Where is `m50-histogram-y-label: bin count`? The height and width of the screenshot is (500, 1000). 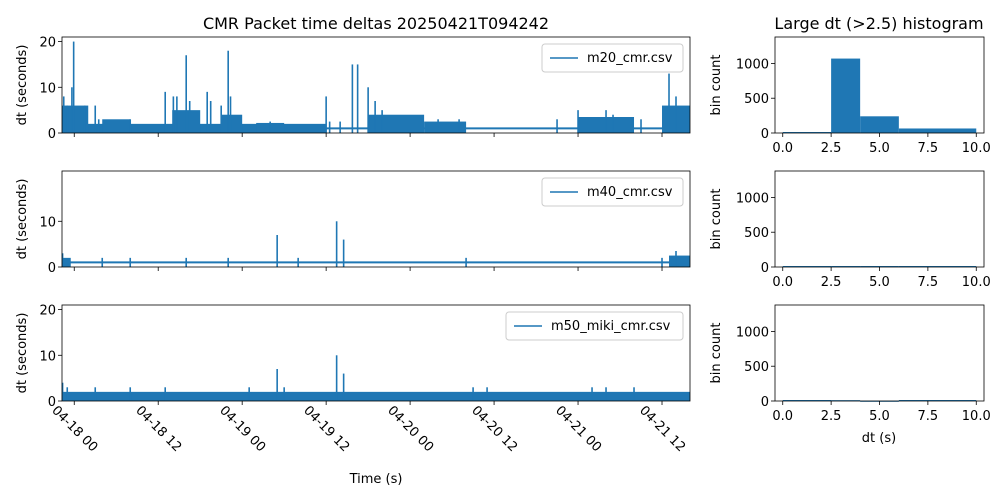 m50-histogram-y-label: bin count is located at coordinates (716, 353).